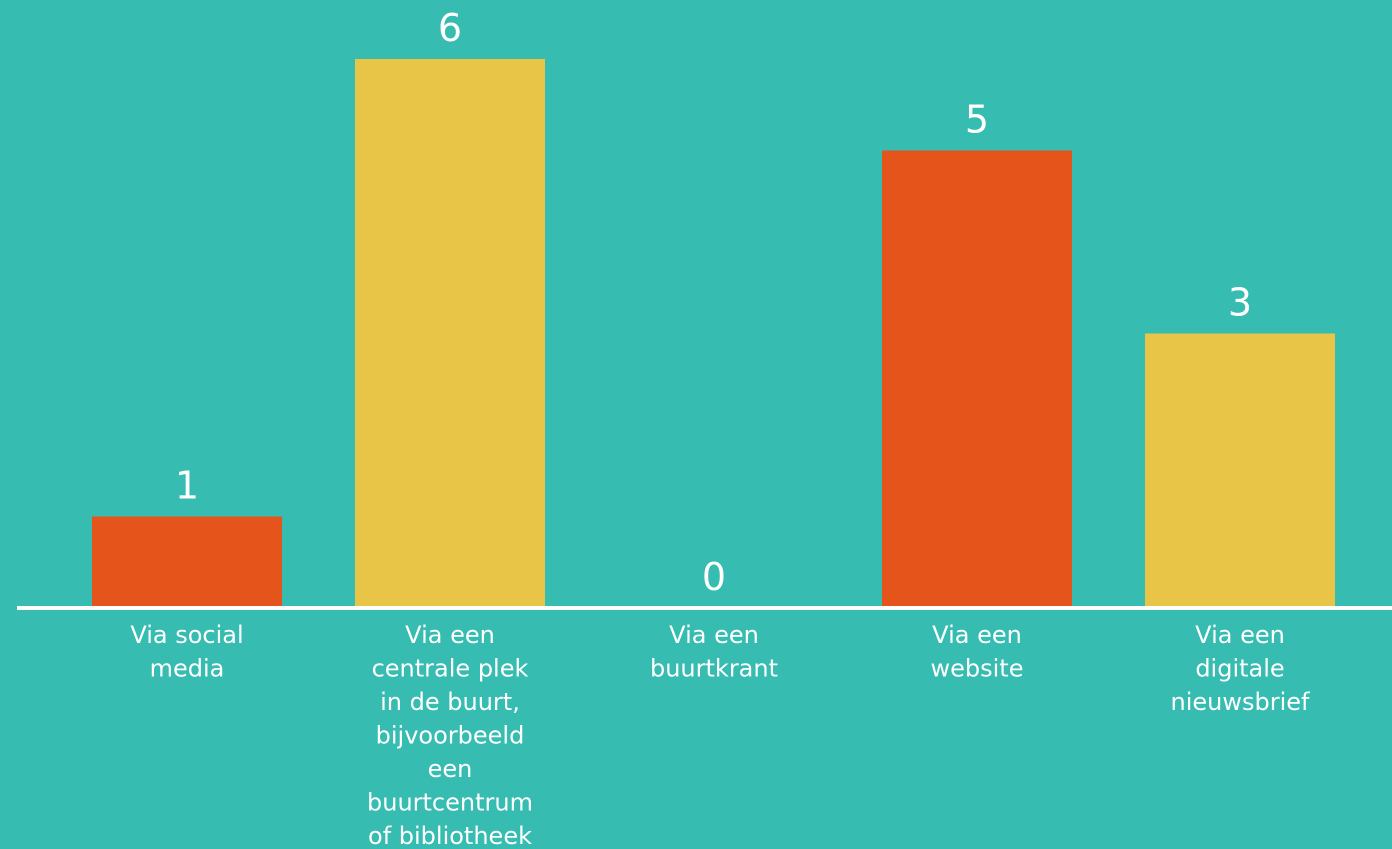 The width and height of the screenshot is (1392, 849). Describe the element at coordinates (977, 120) in the screenshot. I see `value-label-4: 5` at that location.